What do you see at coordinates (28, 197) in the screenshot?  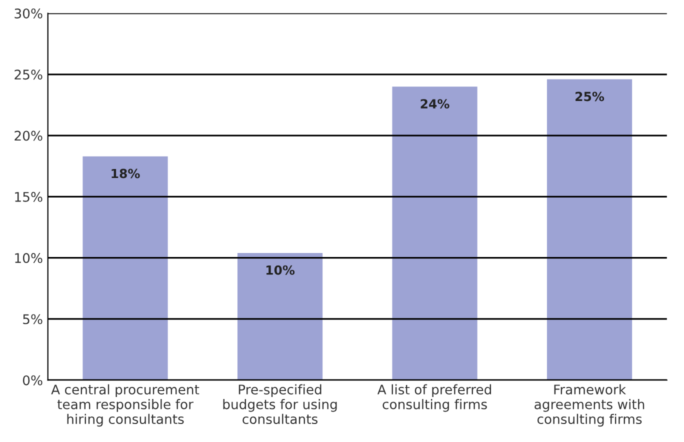 I see `y-tick-label: 15%` at bounding box center [28, 197].